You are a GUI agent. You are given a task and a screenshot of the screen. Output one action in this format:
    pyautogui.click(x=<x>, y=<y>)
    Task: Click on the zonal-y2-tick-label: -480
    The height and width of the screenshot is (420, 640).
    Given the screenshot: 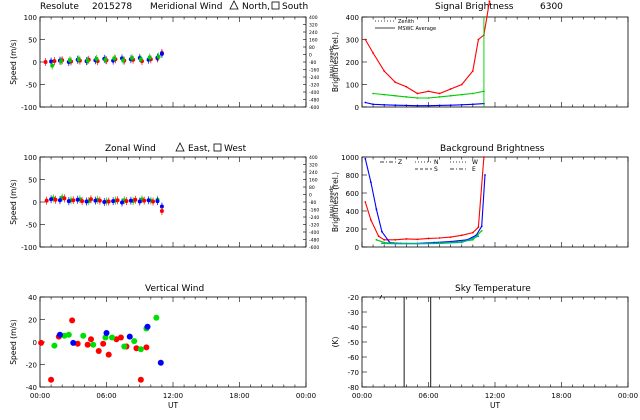 What is the action you would take?
    pyautogui.click(x=314, y=241)
    